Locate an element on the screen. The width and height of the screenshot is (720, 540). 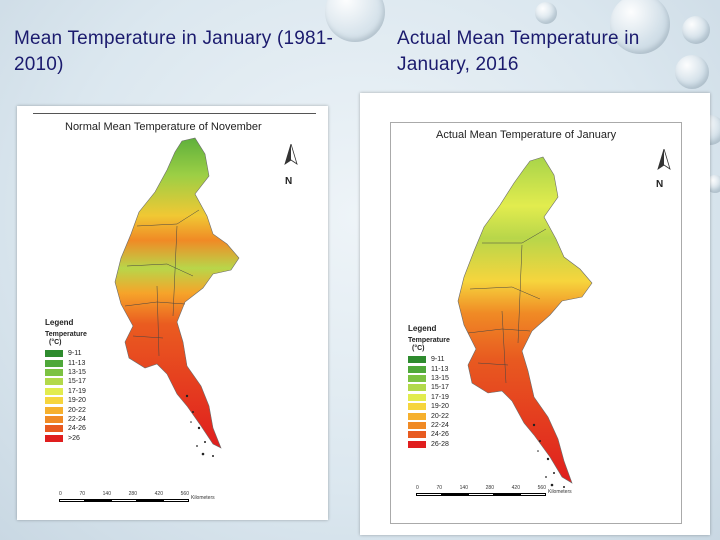
legend-label: >26 is located at coordinates (74, 438).